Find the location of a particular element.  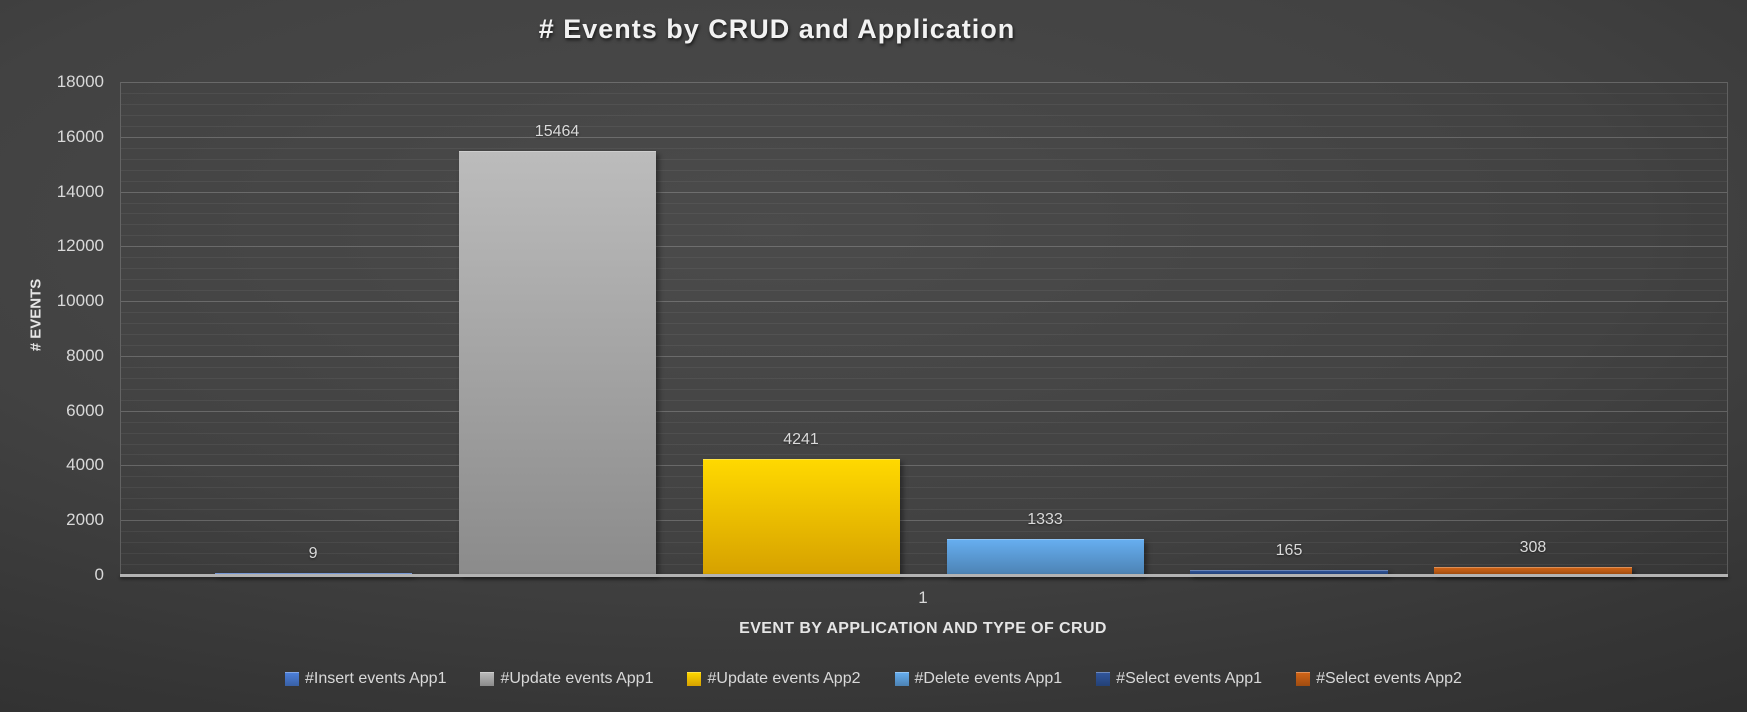

legend-item-update-events-app2: #Update events App2 is located at coordinates (774, 679).